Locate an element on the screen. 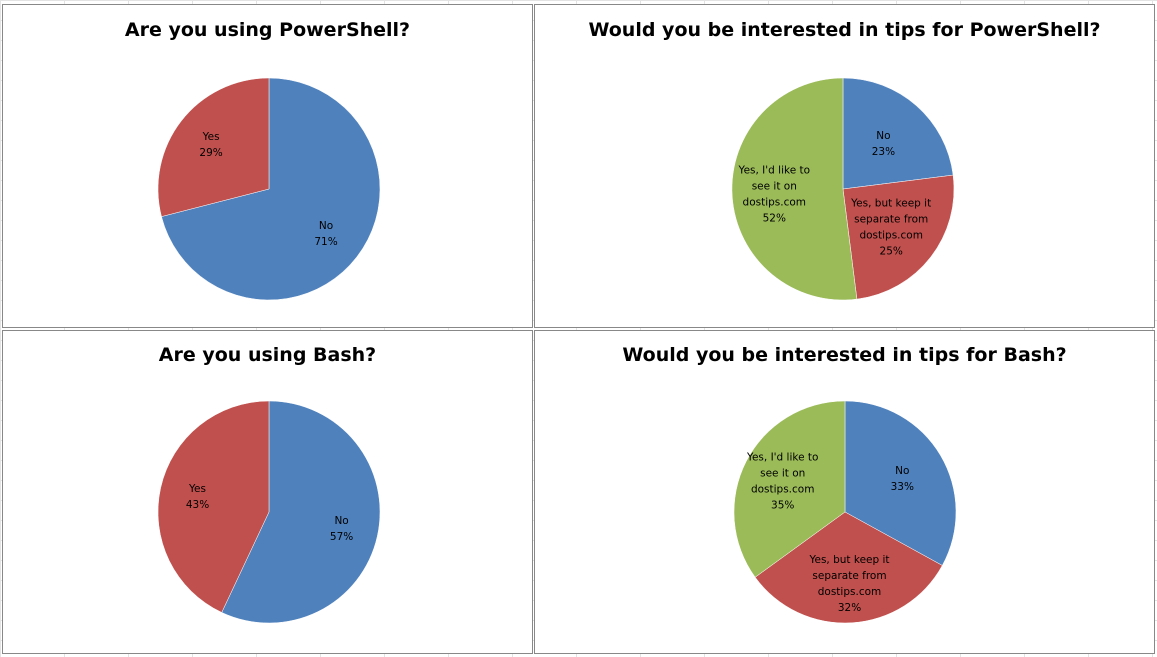  slice-data-label: No 33% is located at coordinates (902, 479).